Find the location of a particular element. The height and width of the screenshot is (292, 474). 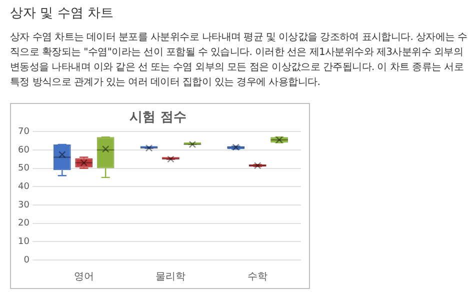

y-tick-label: 30 is located at coordinates (24, 205).